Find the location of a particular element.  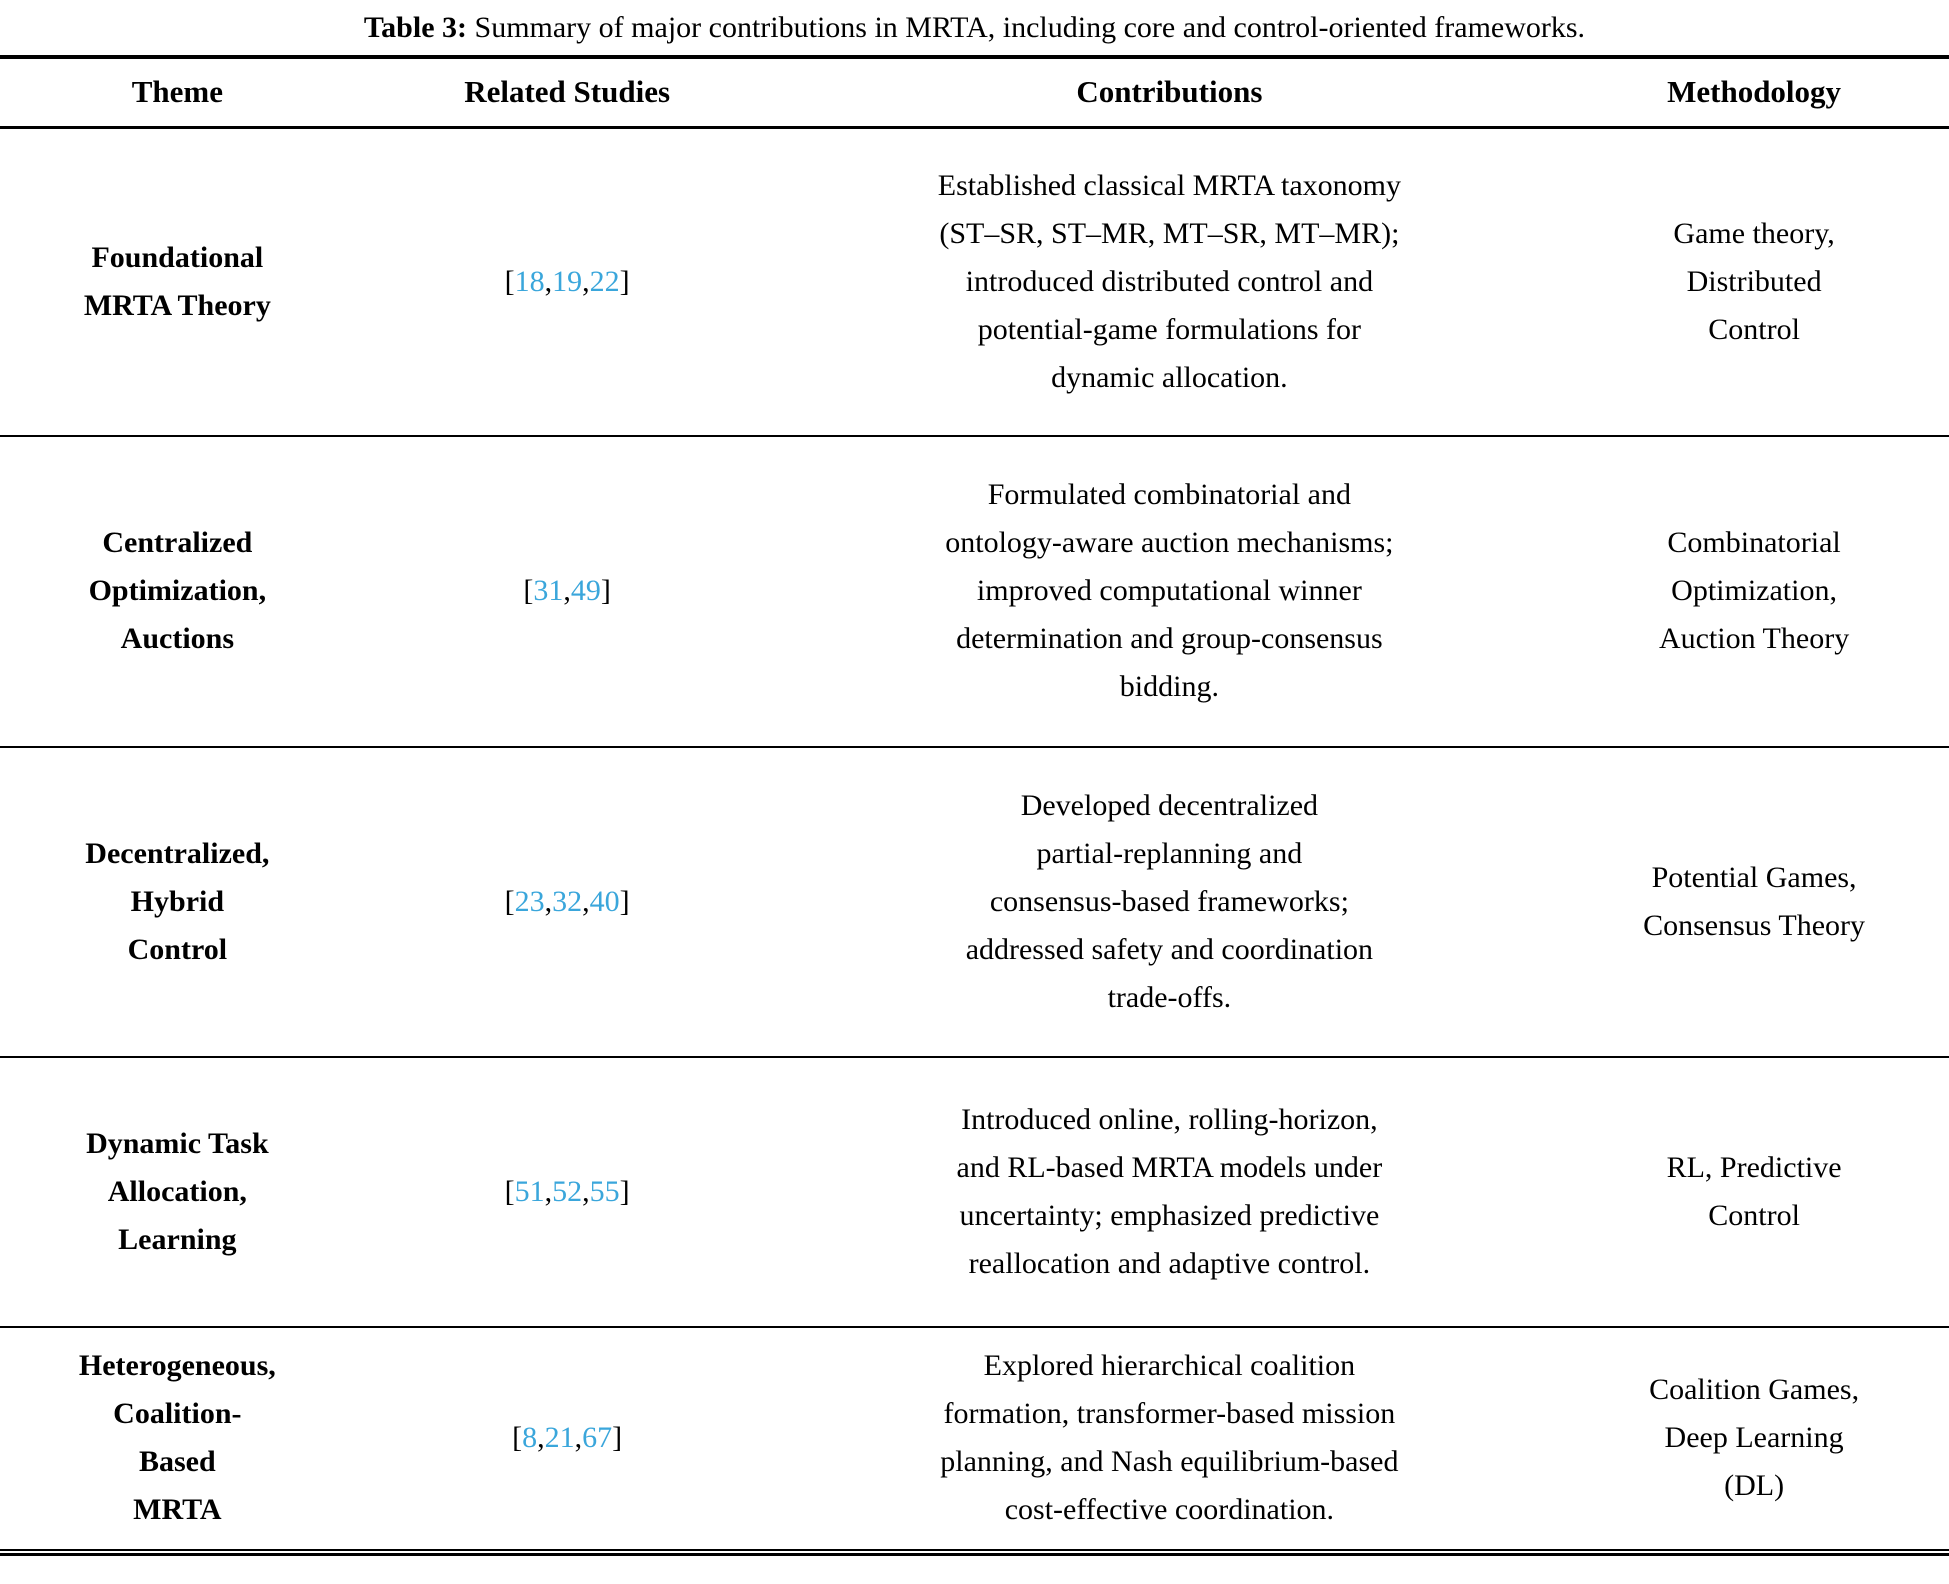

theme-cell: Centralized Optimization, Auctions is located at coordinates (177, 590).